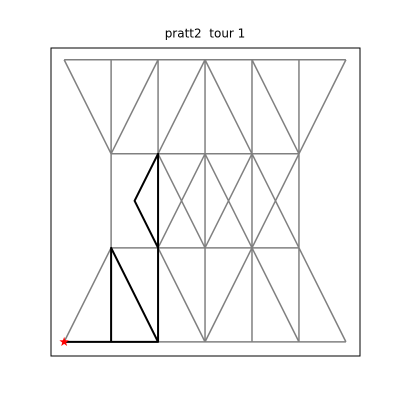 The height and width of the screenshot is (400, 400). What do you see at coordinates (205, 34) in the screenshot?
I see `chart-title: pratt2 tour 1` at bounding box center [205, 34].